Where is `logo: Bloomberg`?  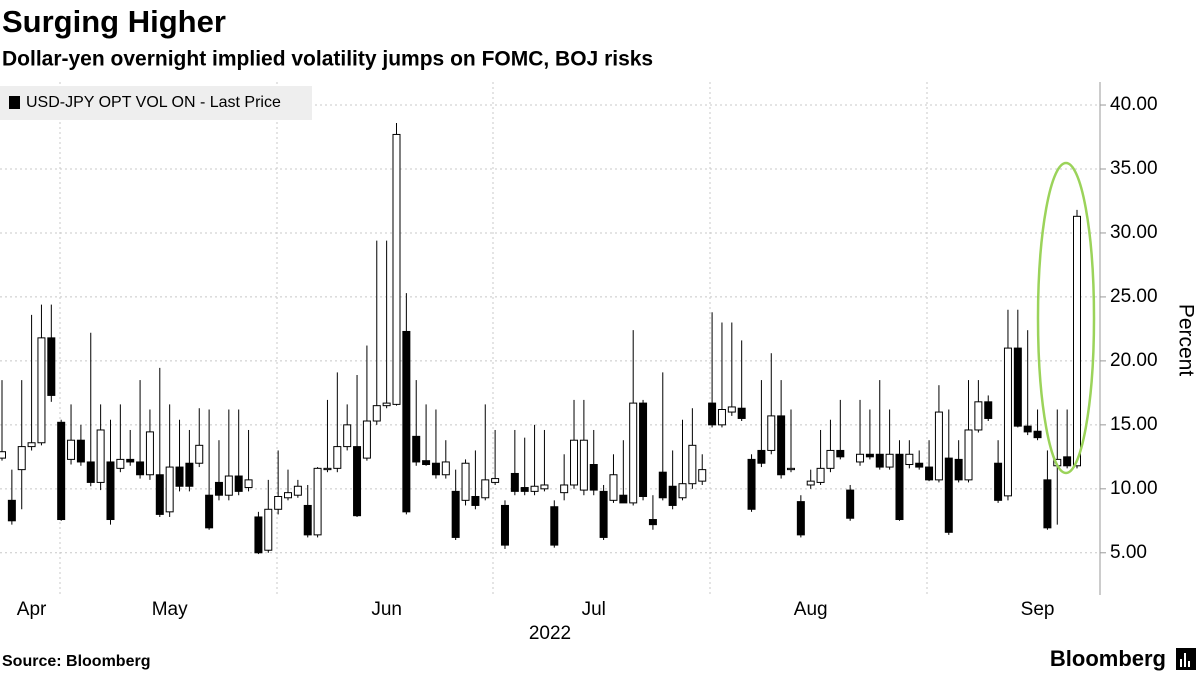 logo: Bloomberg is located at coordinates (1108, 658).